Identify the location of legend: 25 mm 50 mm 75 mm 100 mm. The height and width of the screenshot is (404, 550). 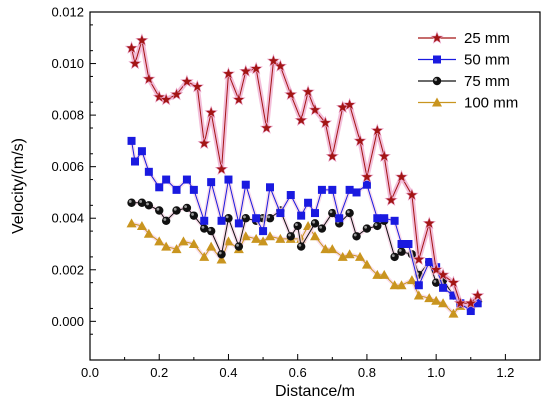
(468, 71).